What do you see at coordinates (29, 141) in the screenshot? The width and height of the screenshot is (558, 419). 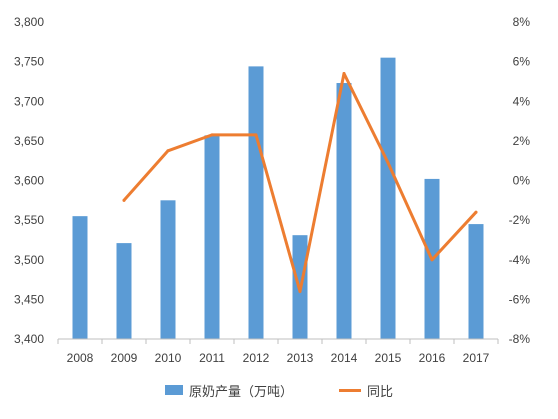 I see `y-left-tick-label: 3,650` at bounding box center [29, 141].